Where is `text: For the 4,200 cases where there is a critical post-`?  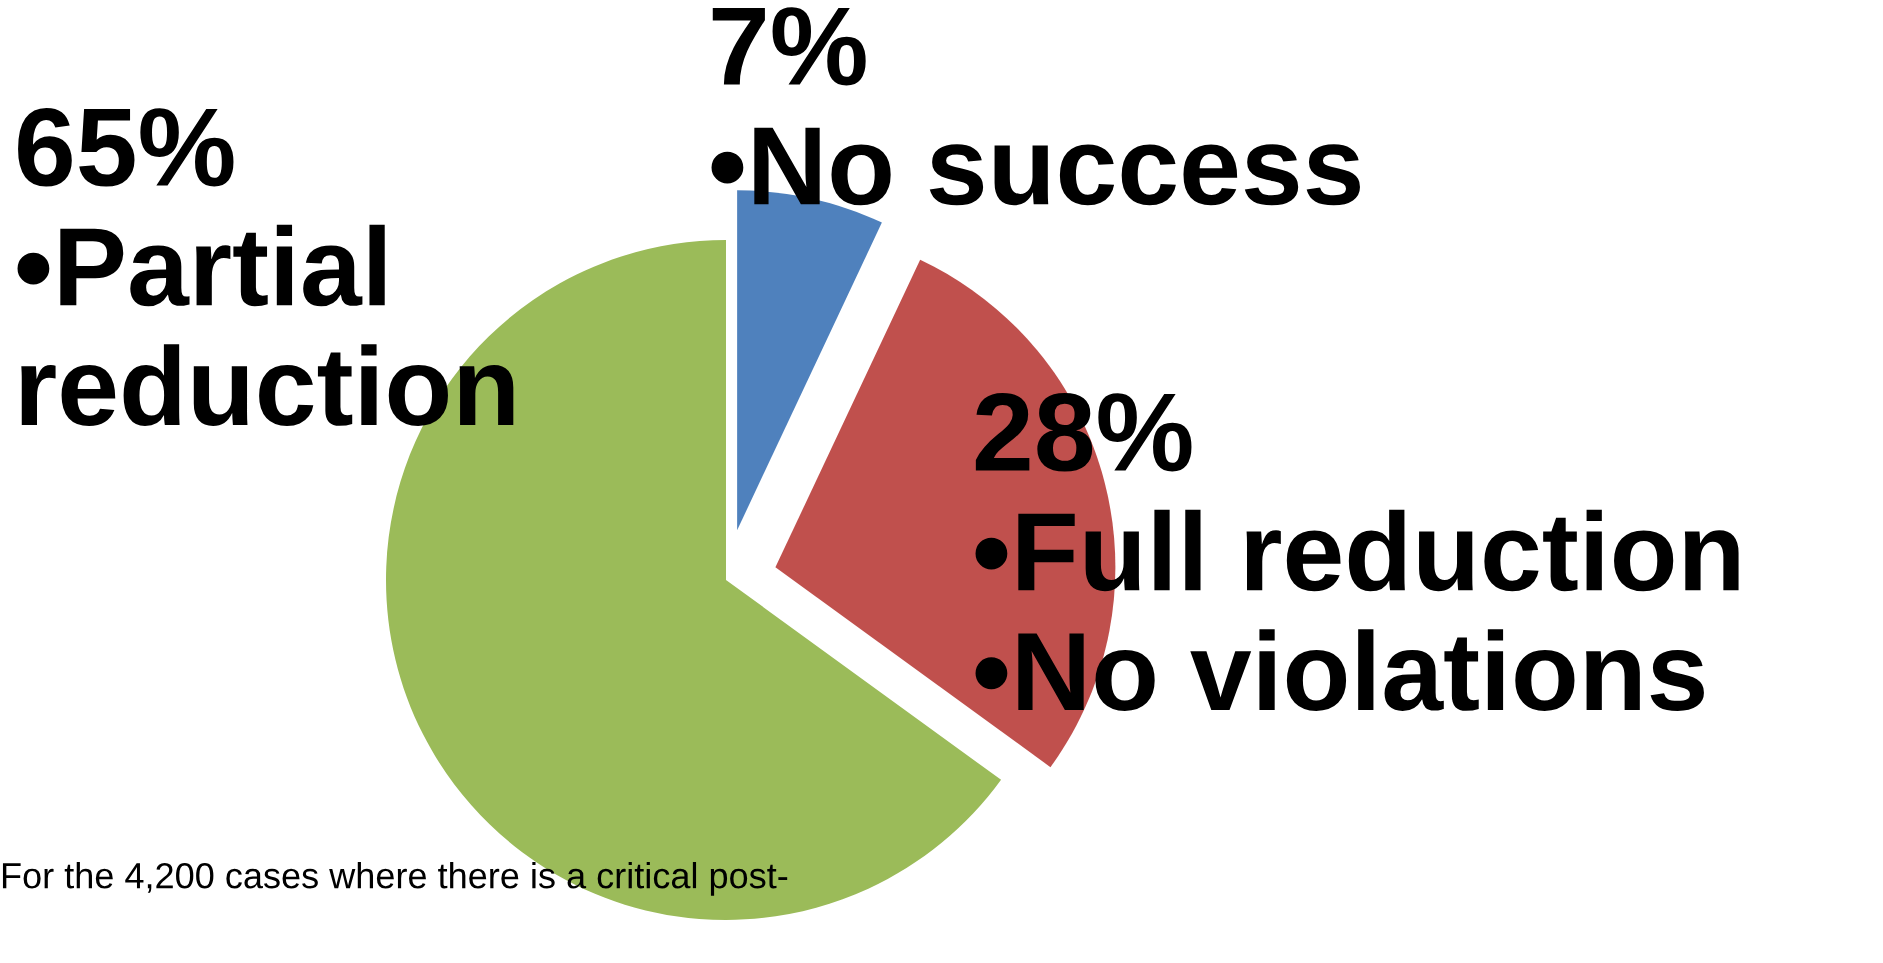 text: For the 4,200 cases where there is a critical post- is located at coordinates (395, 879).